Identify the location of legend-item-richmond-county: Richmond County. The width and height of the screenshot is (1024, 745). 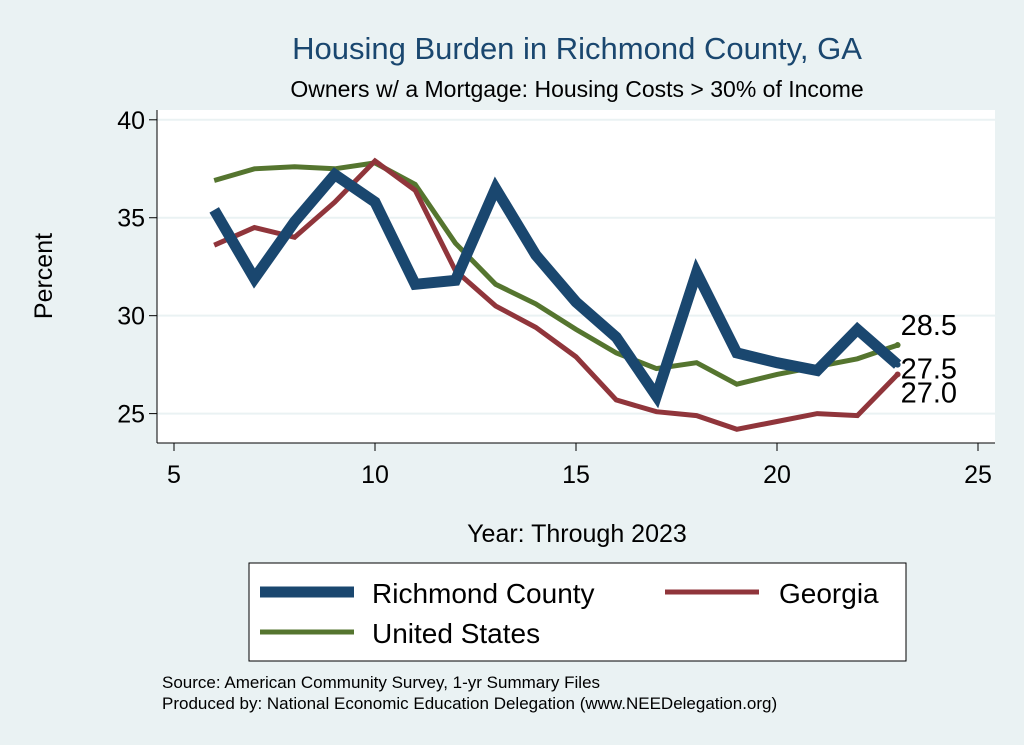
(427, 593).